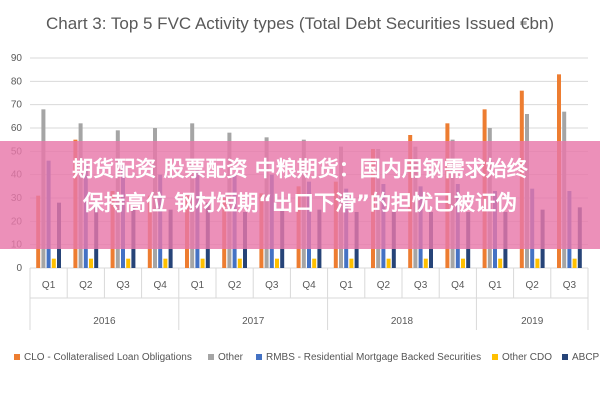 The image size is (600, 400). What do you see at coordinates (17, 58) in the screenshot?
I see `y-tick-label: 90` at bounding box center [17, 58].